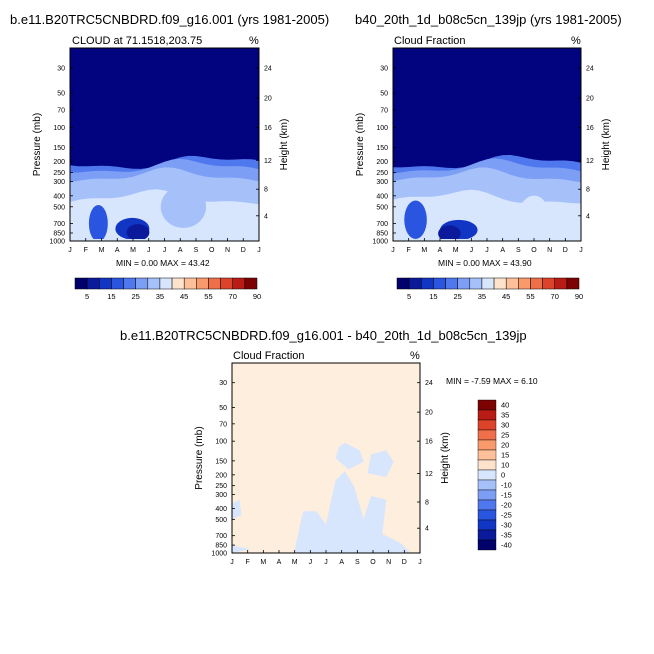 The width and height of the screenshot is (654, 654). What do you see at coordinates (430, 41) in the screenshot?
I see `panel2-subtitle: Cloud Fraction` at bounding box center [430, 41].